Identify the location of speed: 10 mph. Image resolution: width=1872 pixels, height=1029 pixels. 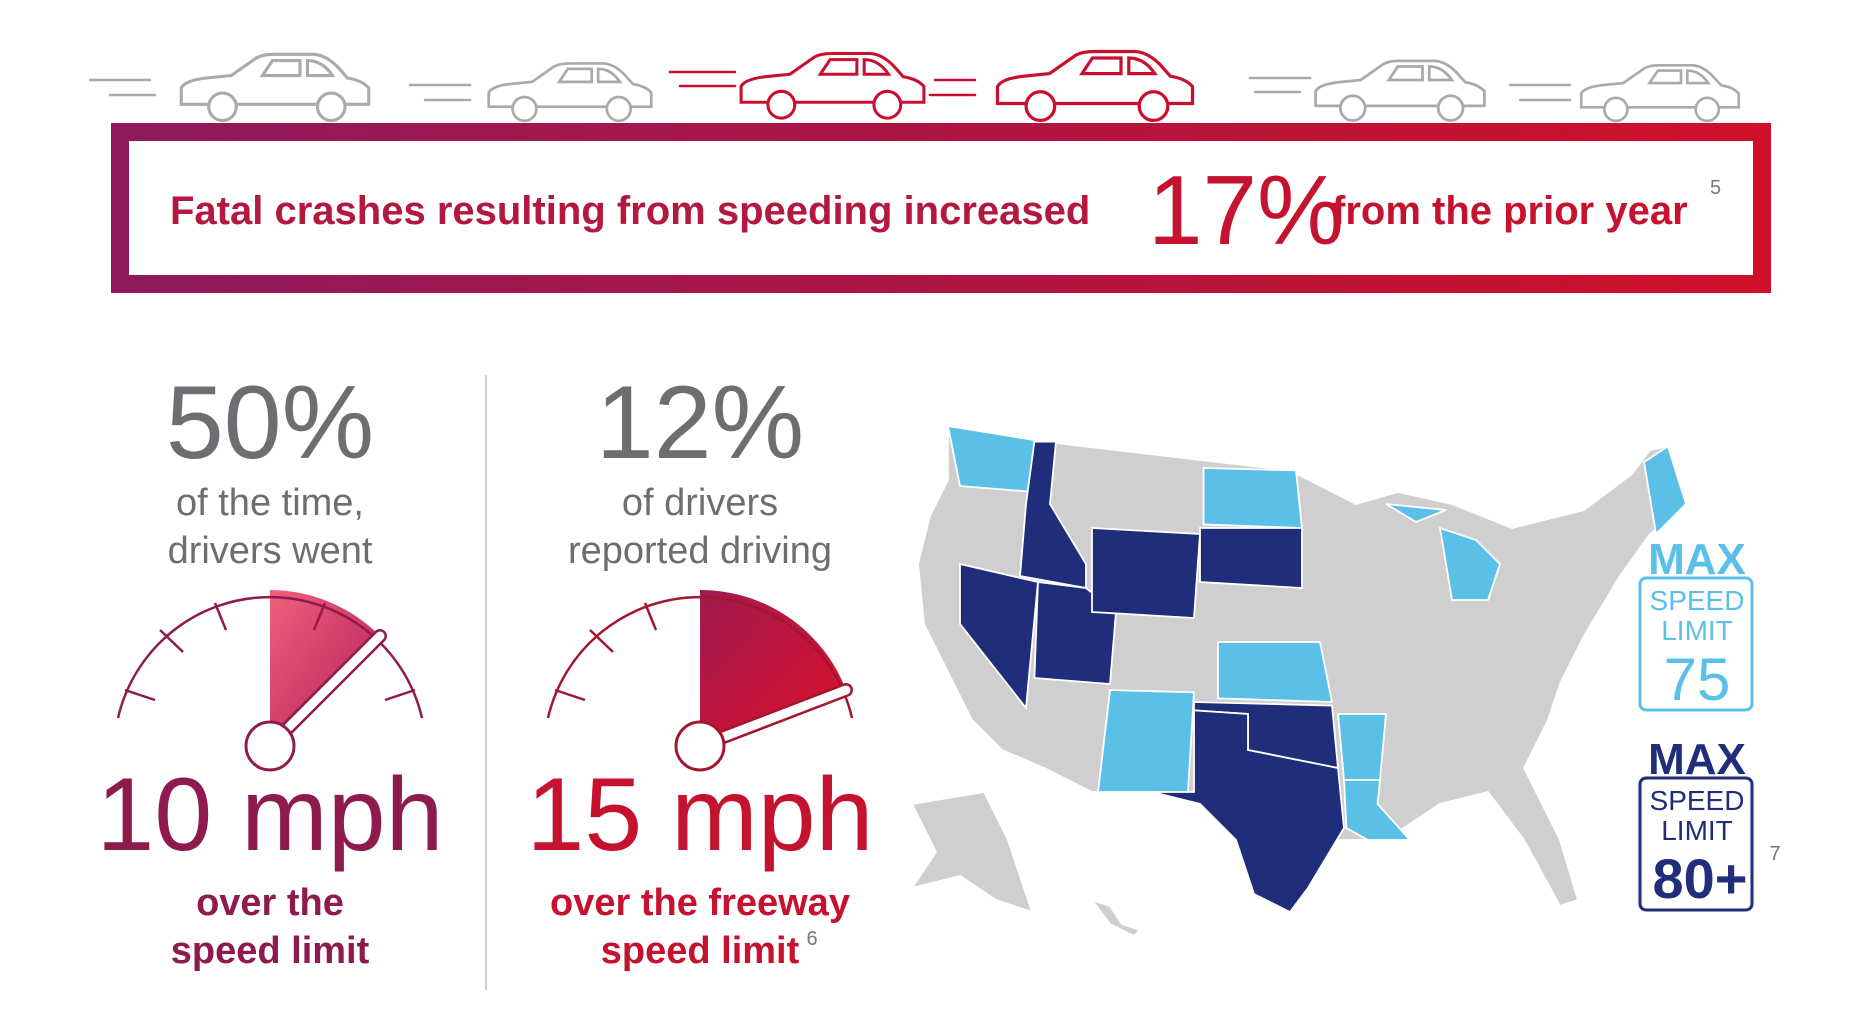
(270, 815).